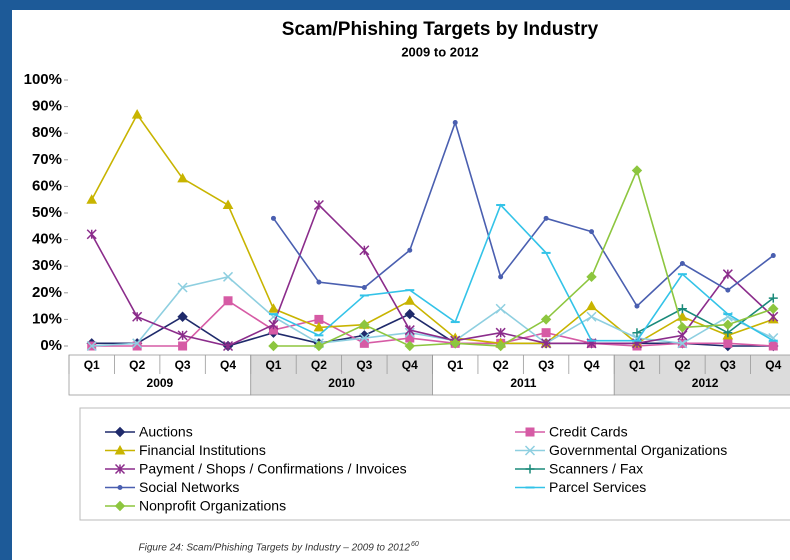 Image resolution: width=790 pixels, height=560 pixels. I want to click on series, so click(705, 315).